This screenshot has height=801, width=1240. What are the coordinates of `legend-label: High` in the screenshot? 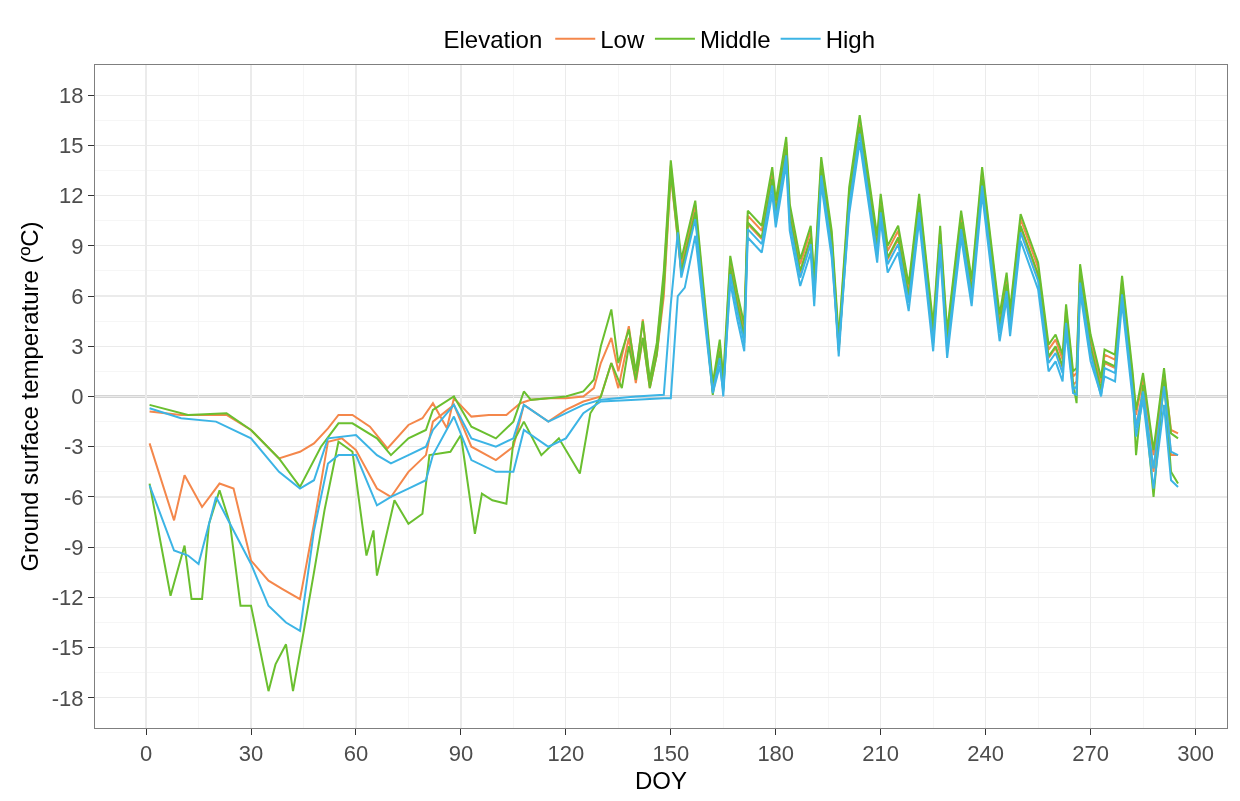 It's located at (850, 40).